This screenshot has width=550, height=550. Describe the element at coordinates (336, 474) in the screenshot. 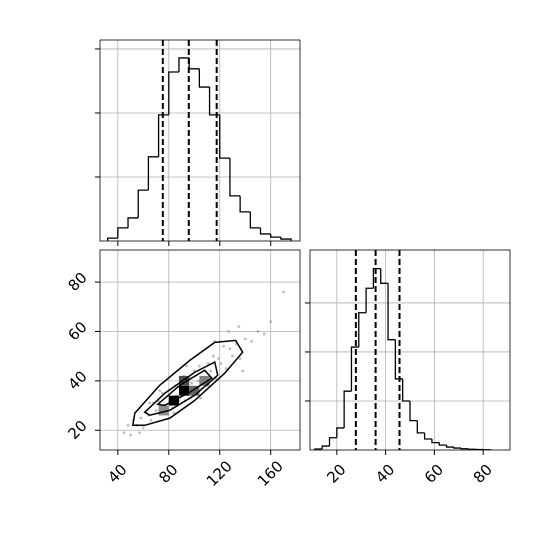

I see `x-tick-label: 20` at that location.